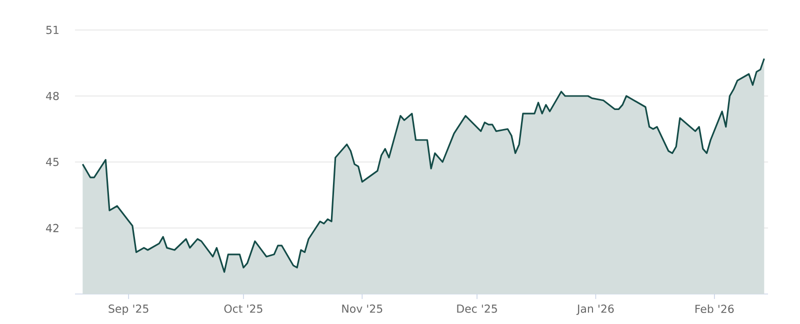 The height and width of the screenshot is (324, 800). I want to click on y-tick-label: 51, so click(52, 30).